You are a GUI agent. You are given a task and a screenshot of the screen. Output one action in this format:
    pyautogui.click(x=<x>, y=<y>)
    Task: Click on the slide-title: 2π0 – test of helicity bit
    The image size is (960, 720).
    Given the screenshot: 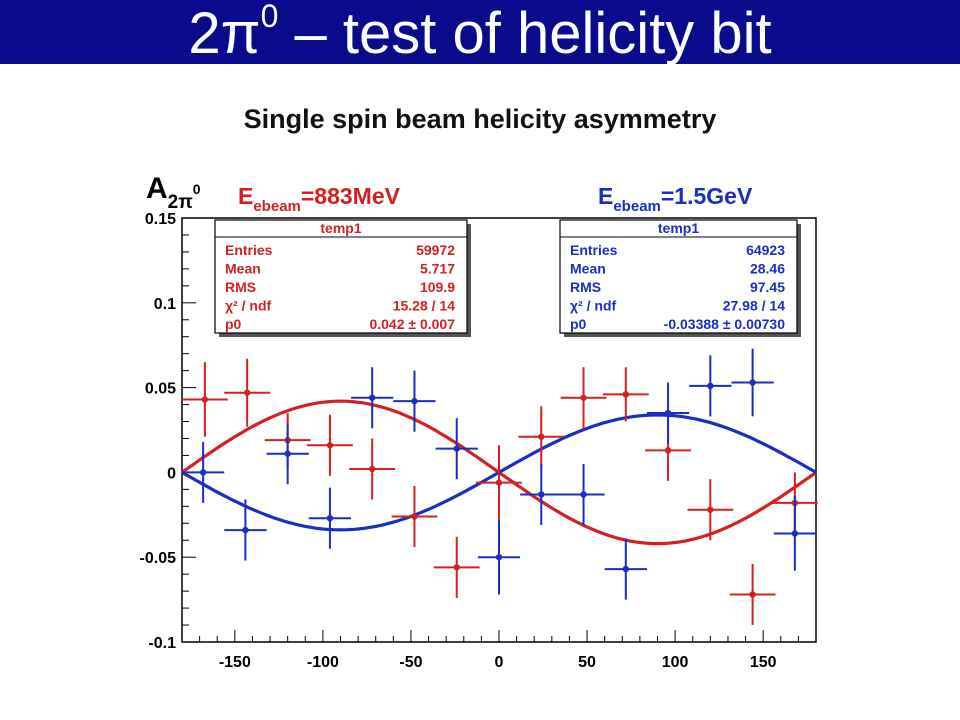 What is the action you would take?
    pyautogui.click(x=480, y=34)
    